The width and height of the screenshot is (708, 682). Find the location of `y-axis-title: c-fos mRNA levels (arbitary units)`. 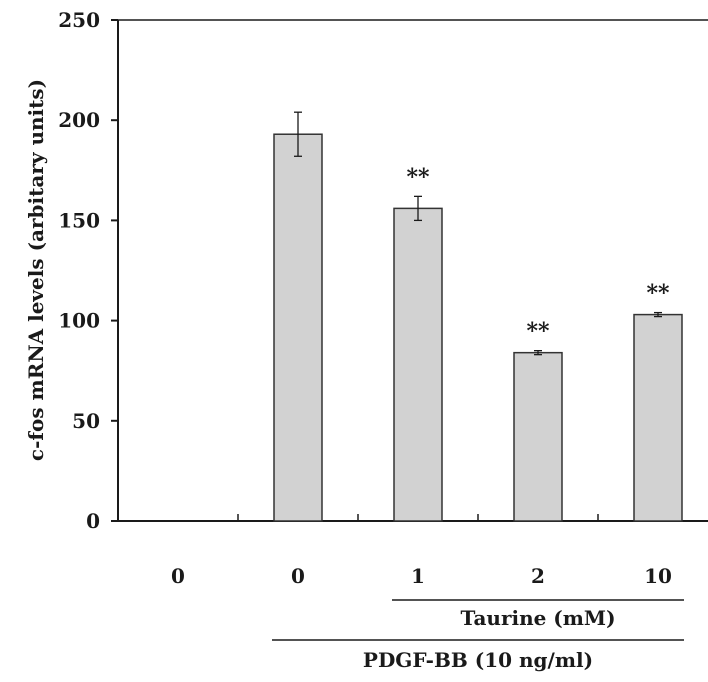

y-axis-title: c-fos mRNA levels (arbitary units) is located at coordinates (36, 270).